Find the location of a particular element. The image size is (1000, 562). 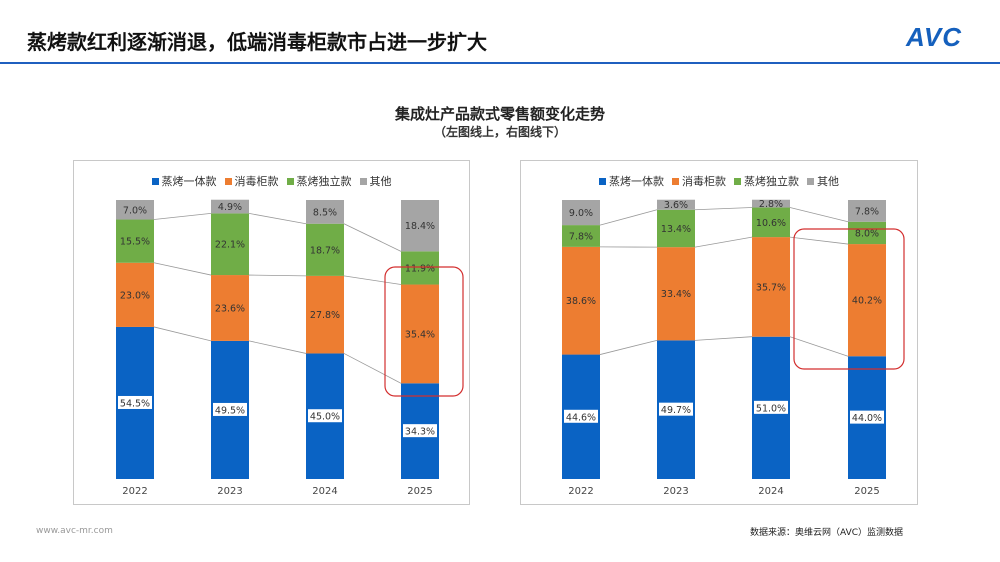

data-label: 22.1% is located at coordinates (230, 245).